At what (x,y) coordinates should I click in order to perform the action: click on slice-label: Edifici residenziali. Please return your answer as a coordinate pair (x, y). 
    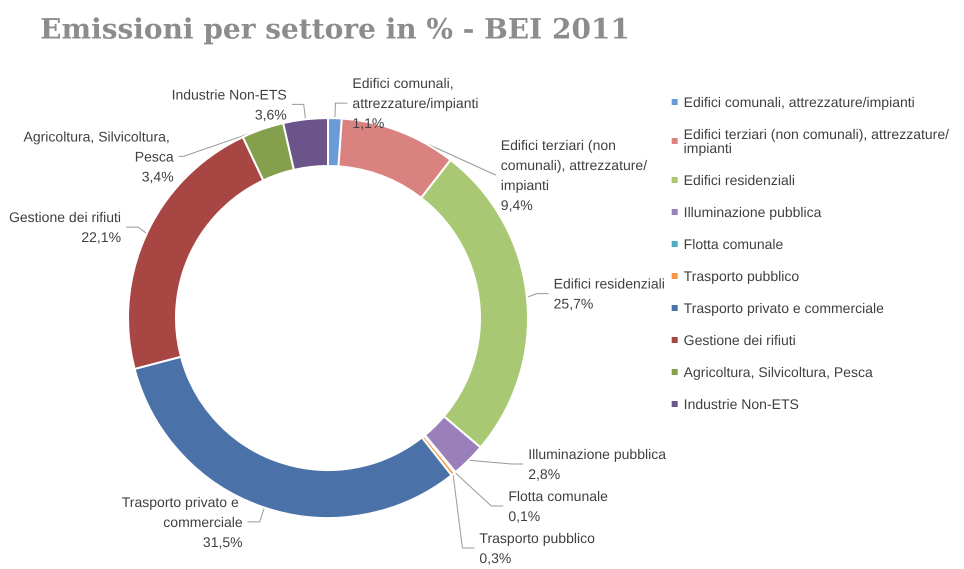
    Looking at the image, I should click on (609, 284).